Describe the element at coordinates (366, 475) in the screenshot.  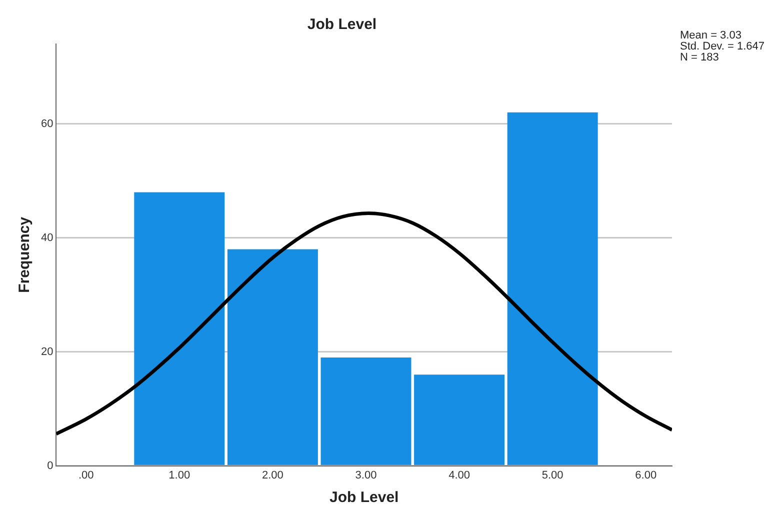
I see `x-tick-label: 3.00` at that location.